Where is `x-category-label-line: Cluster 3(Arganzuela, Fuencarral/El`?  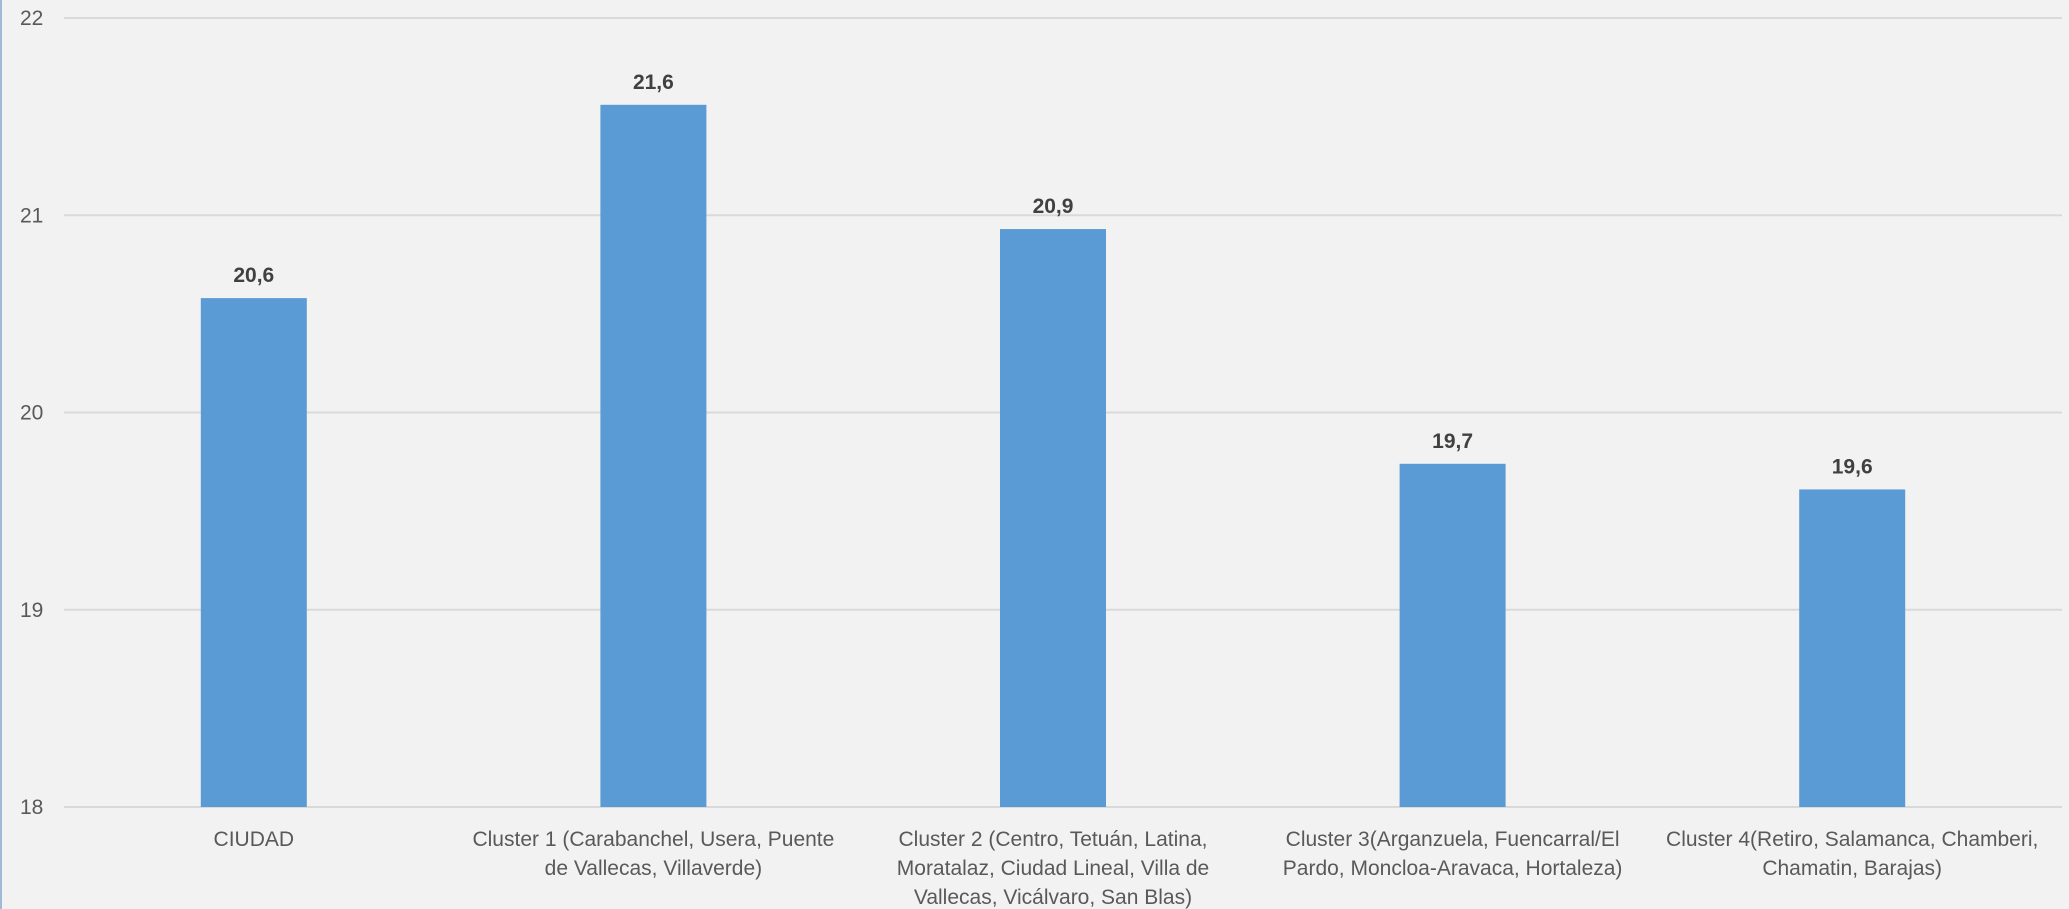 x-category-label-line: Cluster 3(Arganzuela, Fuencarral/El is located at coordinates (1453, 839).